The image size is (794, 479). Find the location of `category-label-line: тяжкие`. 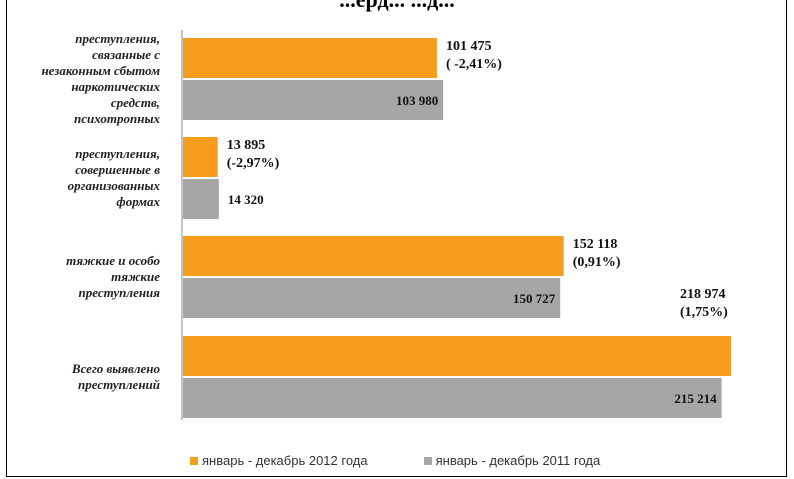

category-label-line: тяжкие is located at coordinates (135, 276).